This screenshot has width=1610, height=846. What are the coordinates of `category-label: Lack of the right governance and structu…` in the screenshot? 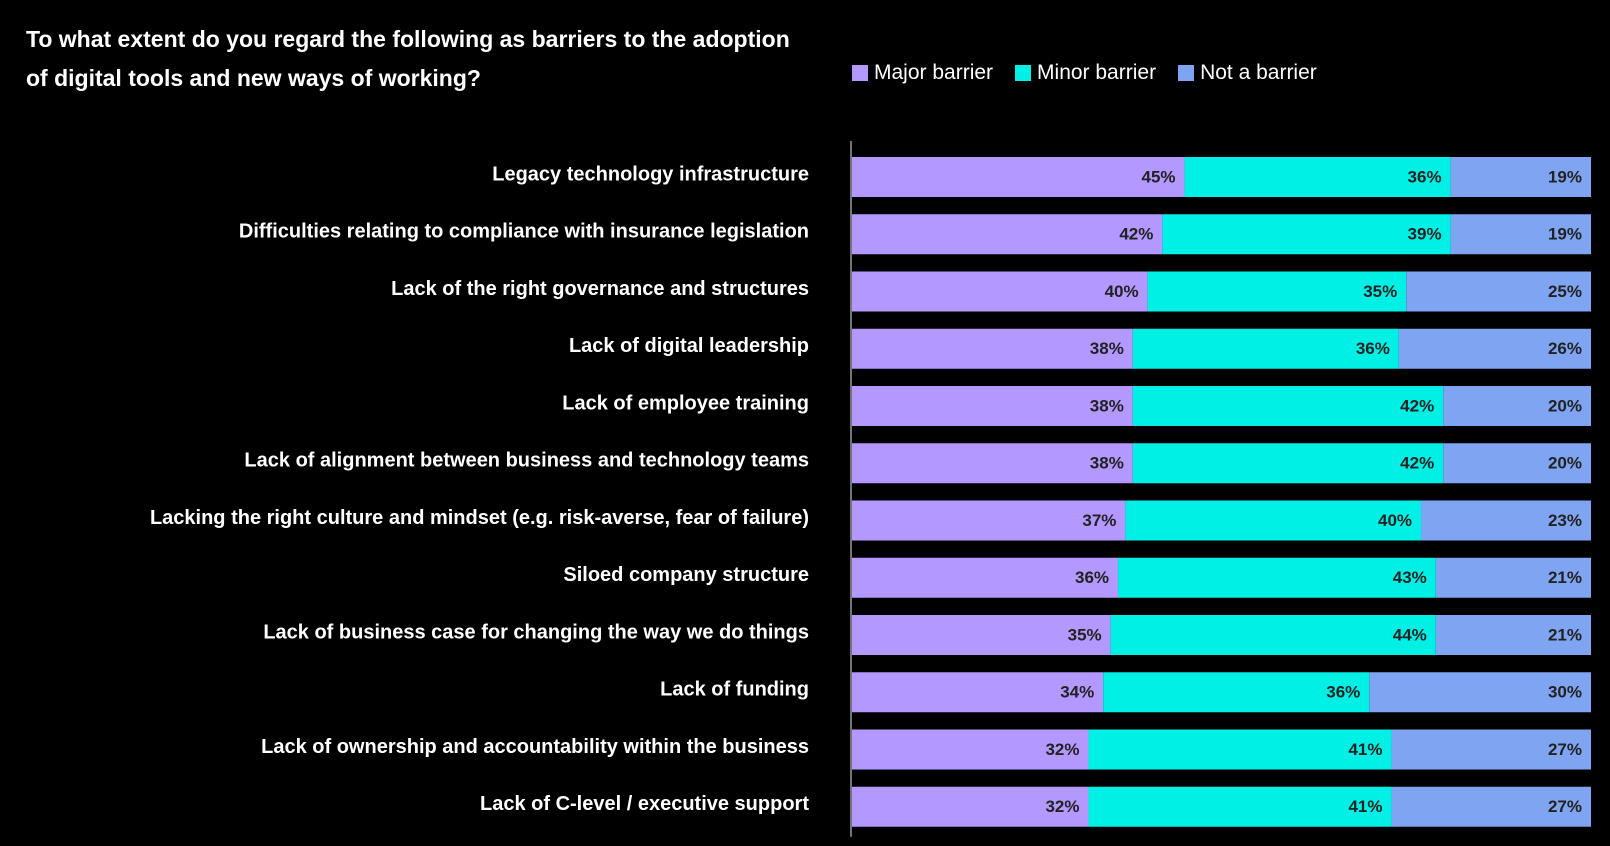 It's located at (600, 289).